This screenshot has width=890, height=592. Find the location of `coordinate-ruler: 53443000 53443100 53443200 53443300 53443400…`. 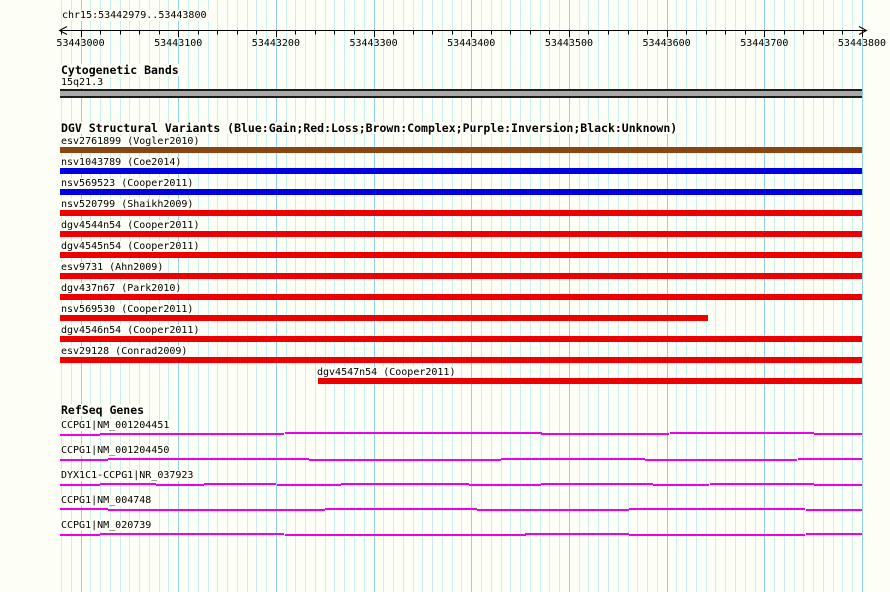

coordinate-ruler: 53443000 53443100 53443200 53443300 53443400… is located at coordinates (471, 37).